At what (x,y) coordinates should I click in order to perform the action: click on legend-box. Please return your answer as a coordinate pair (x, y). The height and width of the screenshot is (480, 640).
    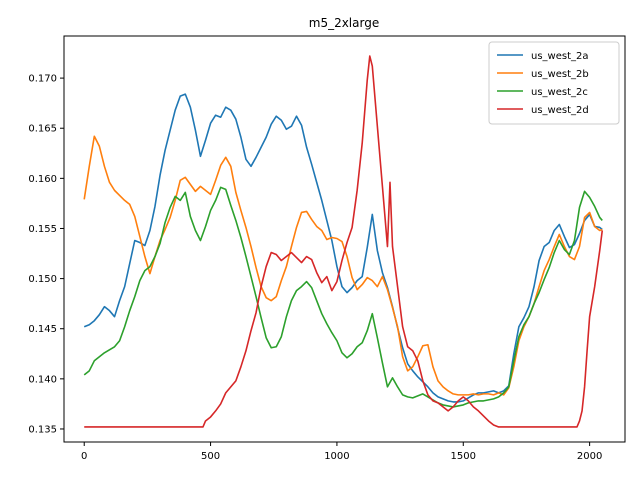
    Looking at the image, I should click on (554, 83).